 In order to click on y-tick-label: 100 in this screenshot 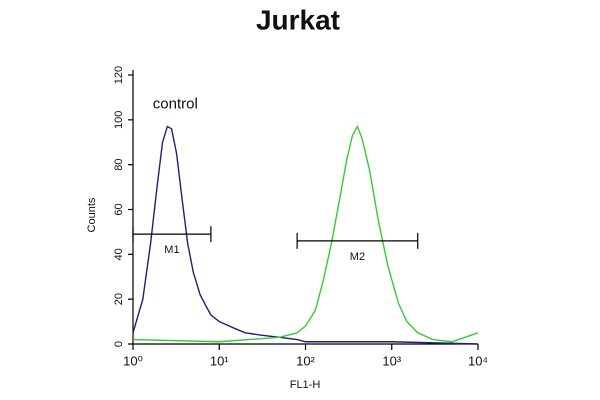, I will do `click(119, 120)`.